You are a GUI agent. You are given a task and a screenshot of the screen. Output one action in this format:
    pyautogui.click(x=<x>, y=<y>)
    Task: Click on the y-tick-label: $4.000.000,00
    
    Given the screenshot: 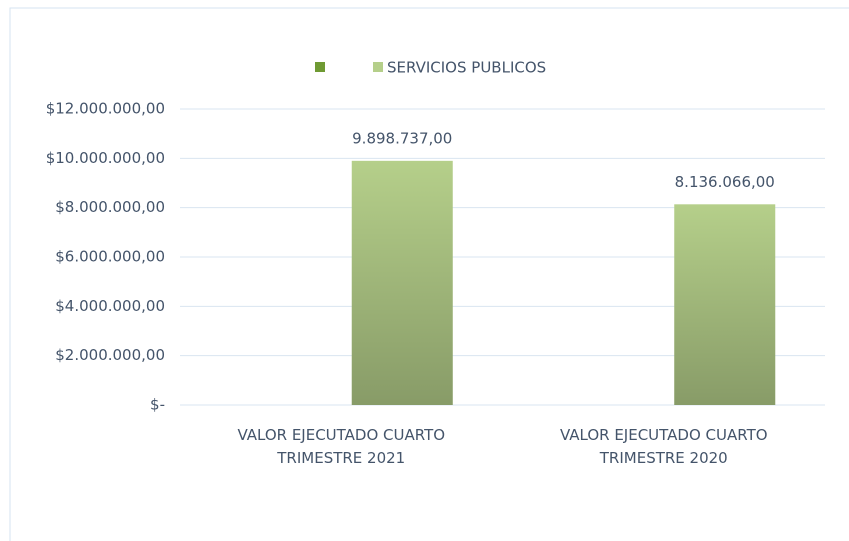 What is the action you would take?
    pyautogui.click(x=110, y=306)
    